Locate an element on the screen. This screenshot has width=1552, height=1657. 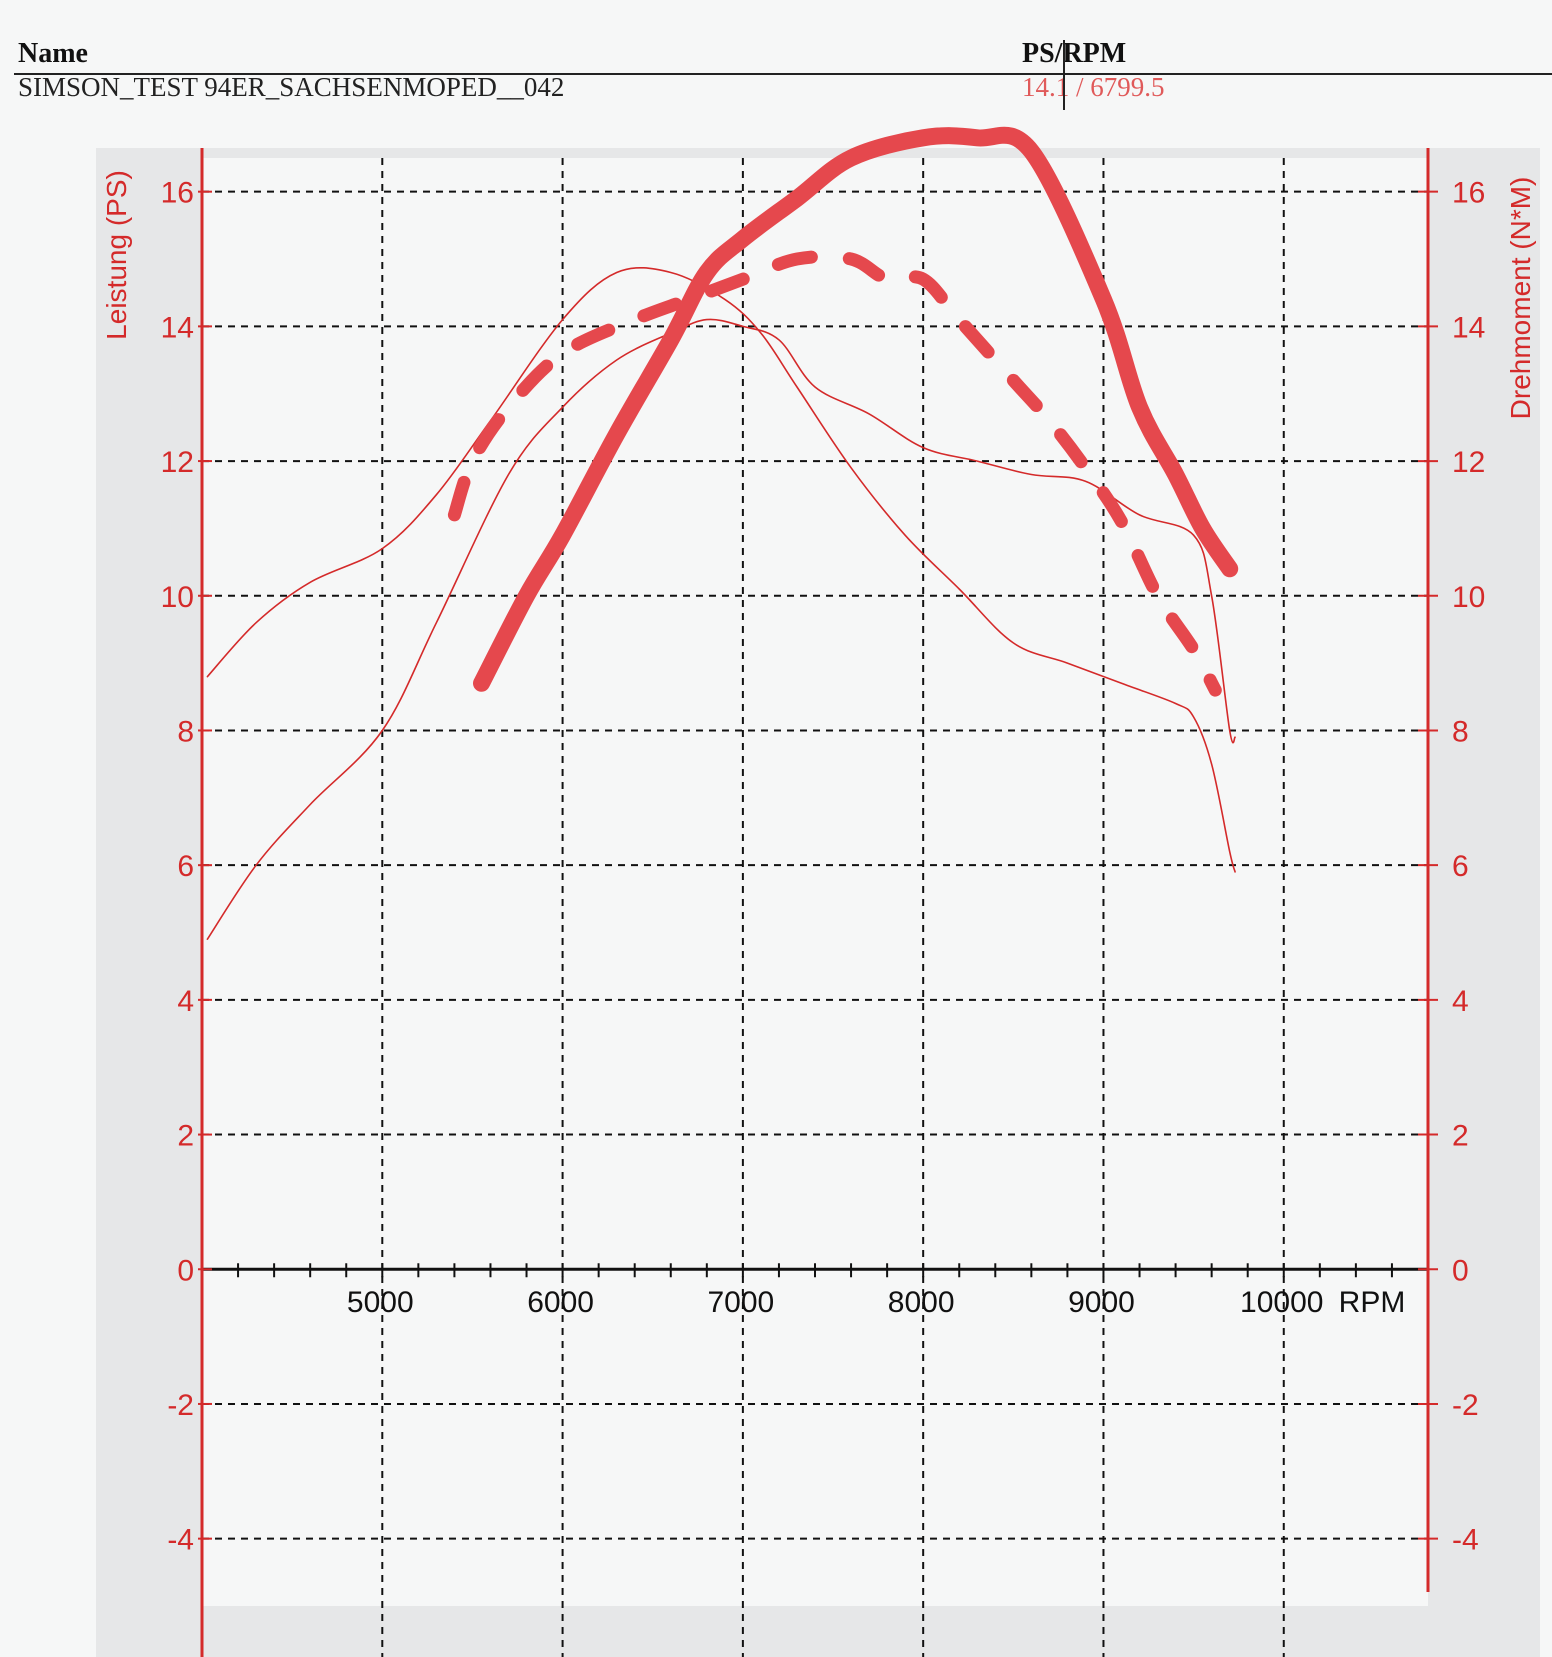
y-tick-right: 16 is located at coordinates (1468, 193).